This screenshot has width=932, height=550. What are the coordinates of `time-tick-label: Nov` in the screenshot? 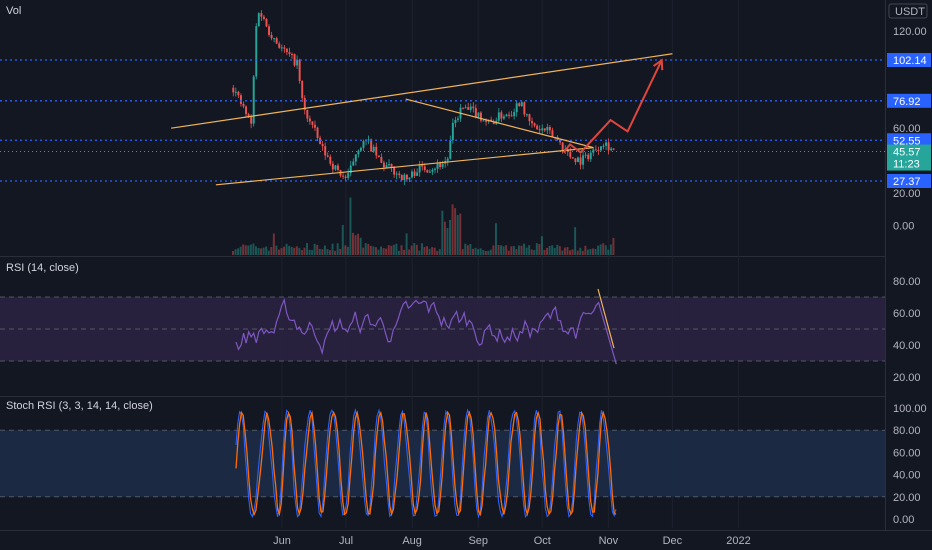 It's located at (609, 541).